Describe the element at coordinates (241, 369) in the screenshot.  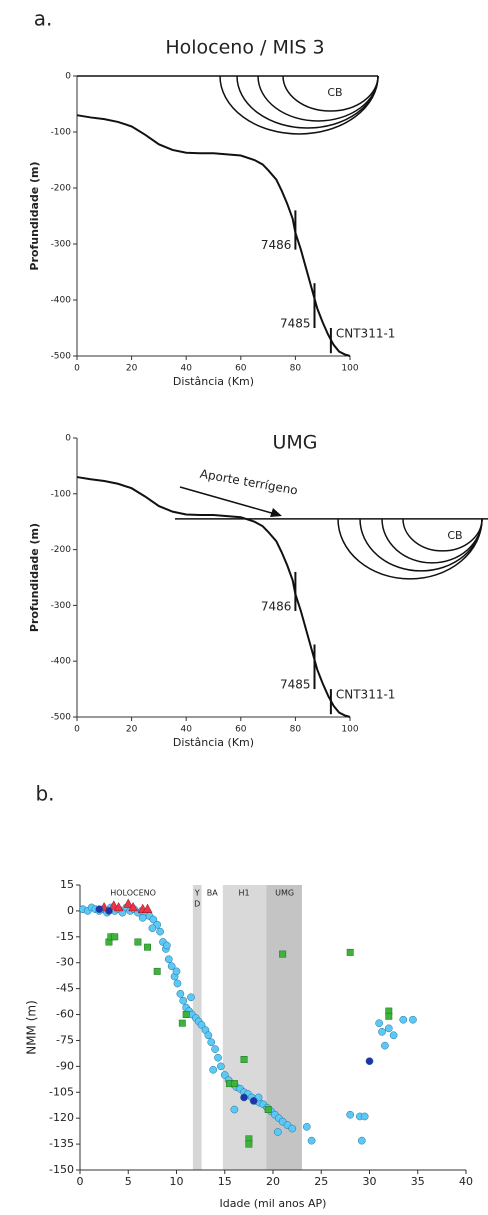
I see `x-tick-label: 60` at that location.